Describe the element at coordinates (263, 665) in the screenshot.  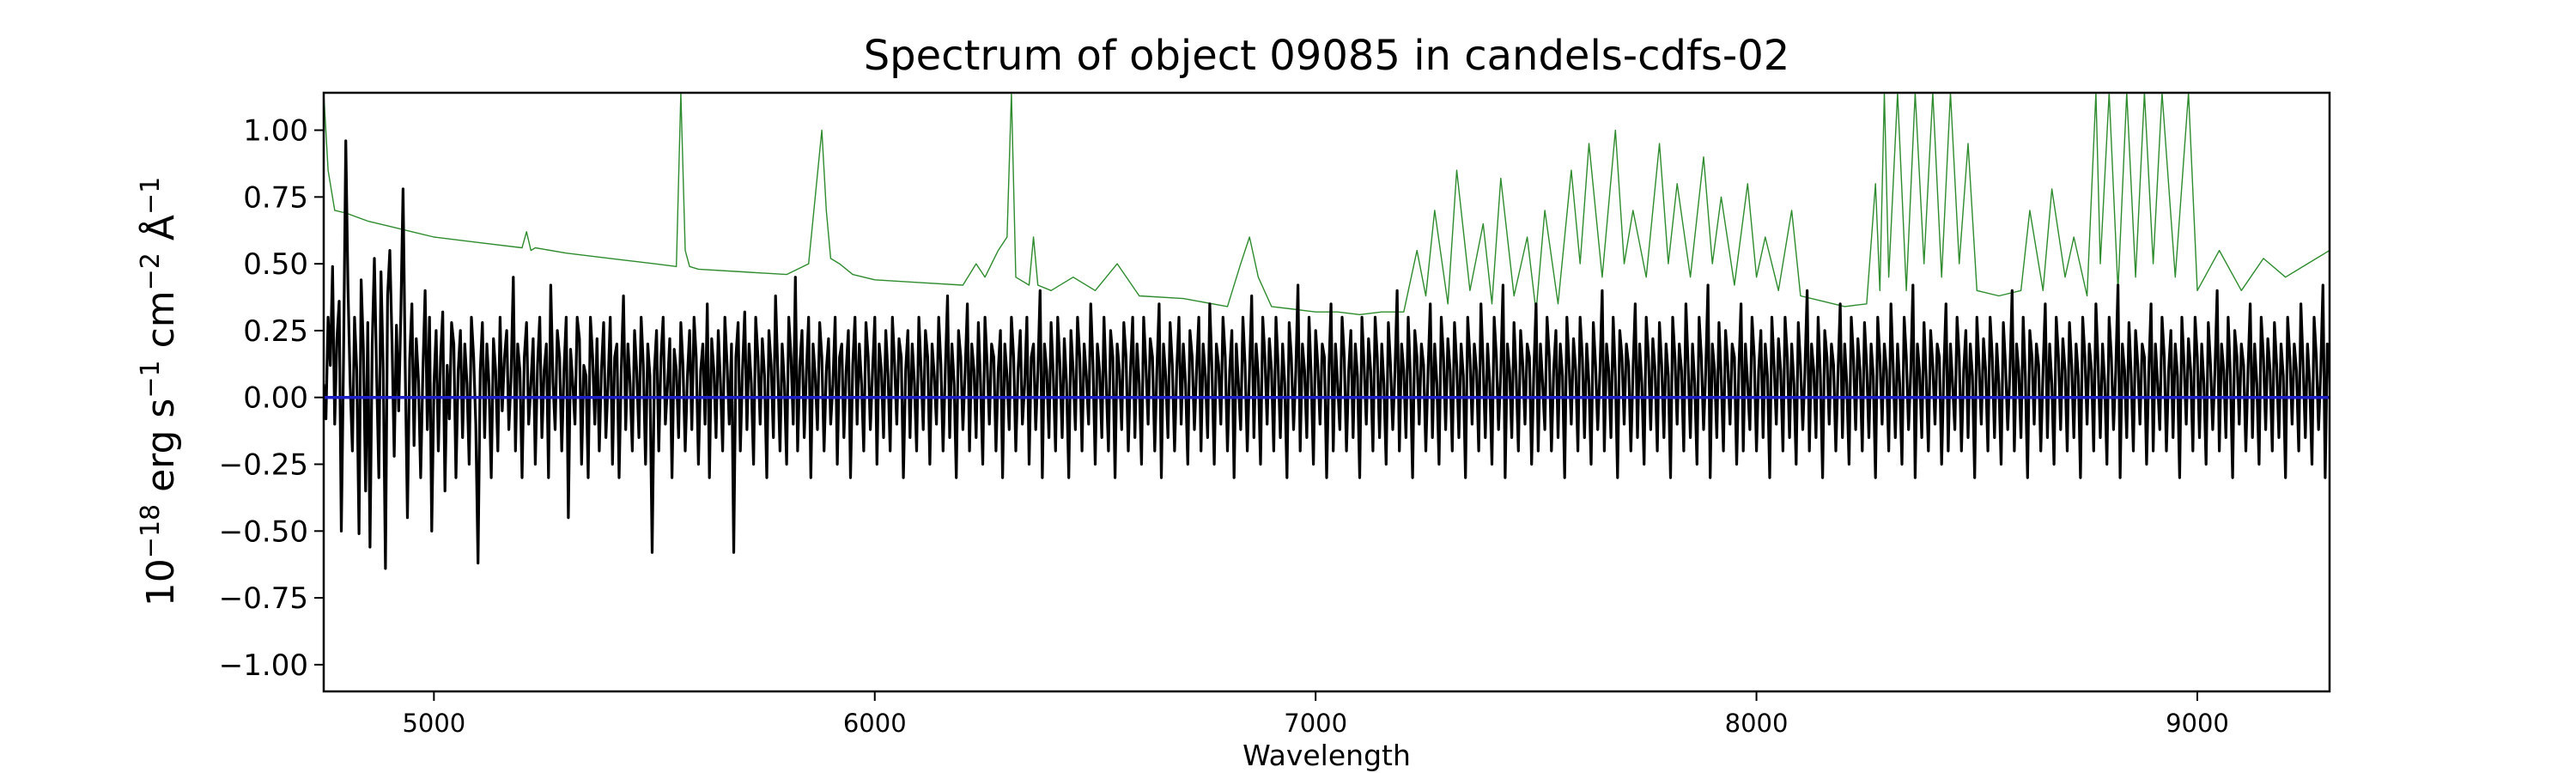
I see `y-tick-label: −1.00` at that location.